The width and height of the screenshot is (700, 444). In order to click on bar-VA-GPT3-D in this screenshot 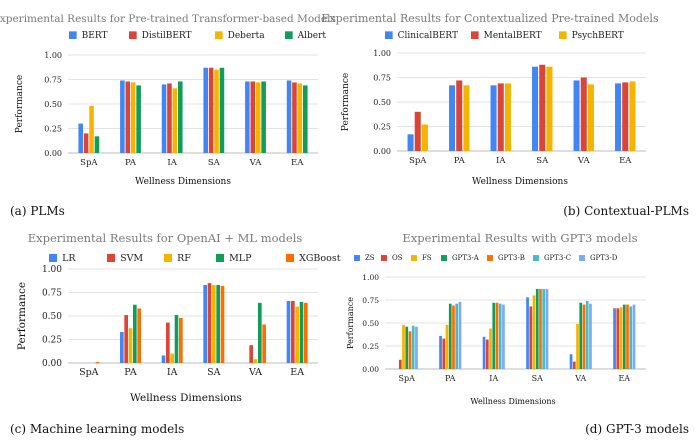, I will do `click(590, 336)`.